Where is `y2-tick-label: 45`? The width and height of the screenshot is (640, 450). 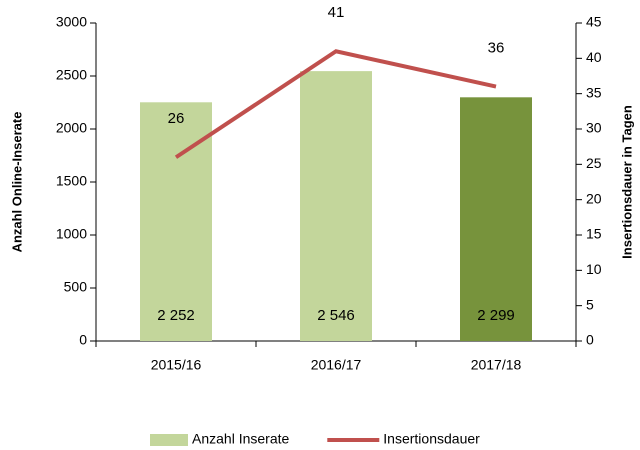 y2-tick-label: 45 is located at coordinates (594, 22).